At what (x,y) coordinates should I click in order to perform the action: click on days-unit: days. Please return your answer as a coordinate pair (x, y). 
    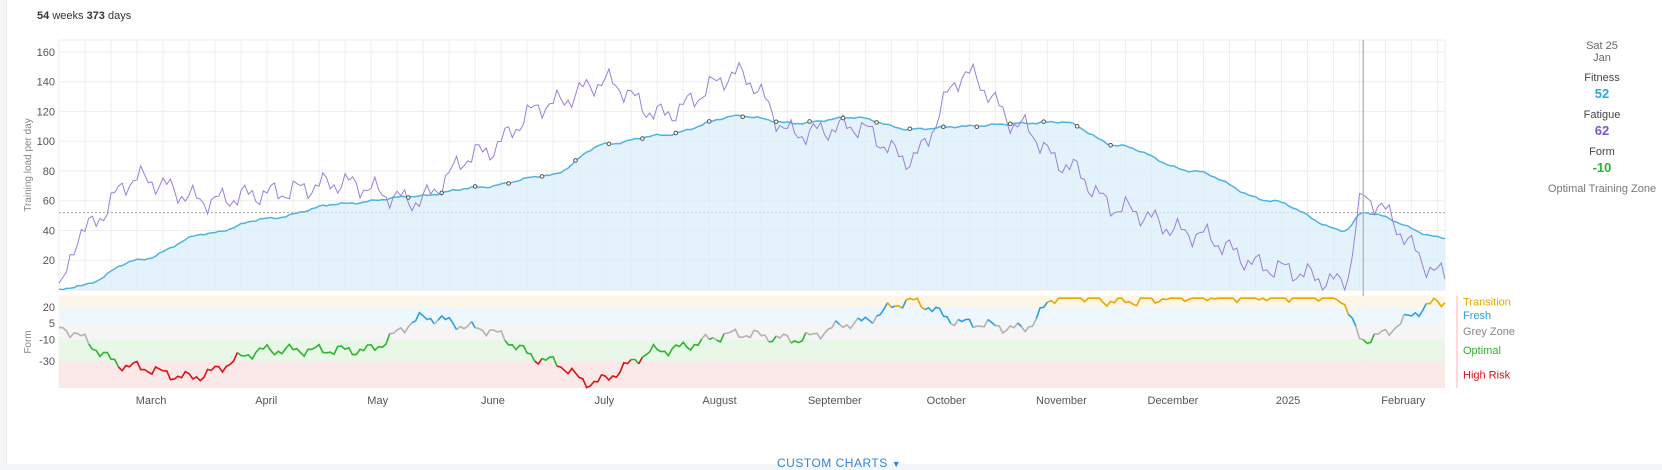
    Looking at the image, I should click on (119, 16).